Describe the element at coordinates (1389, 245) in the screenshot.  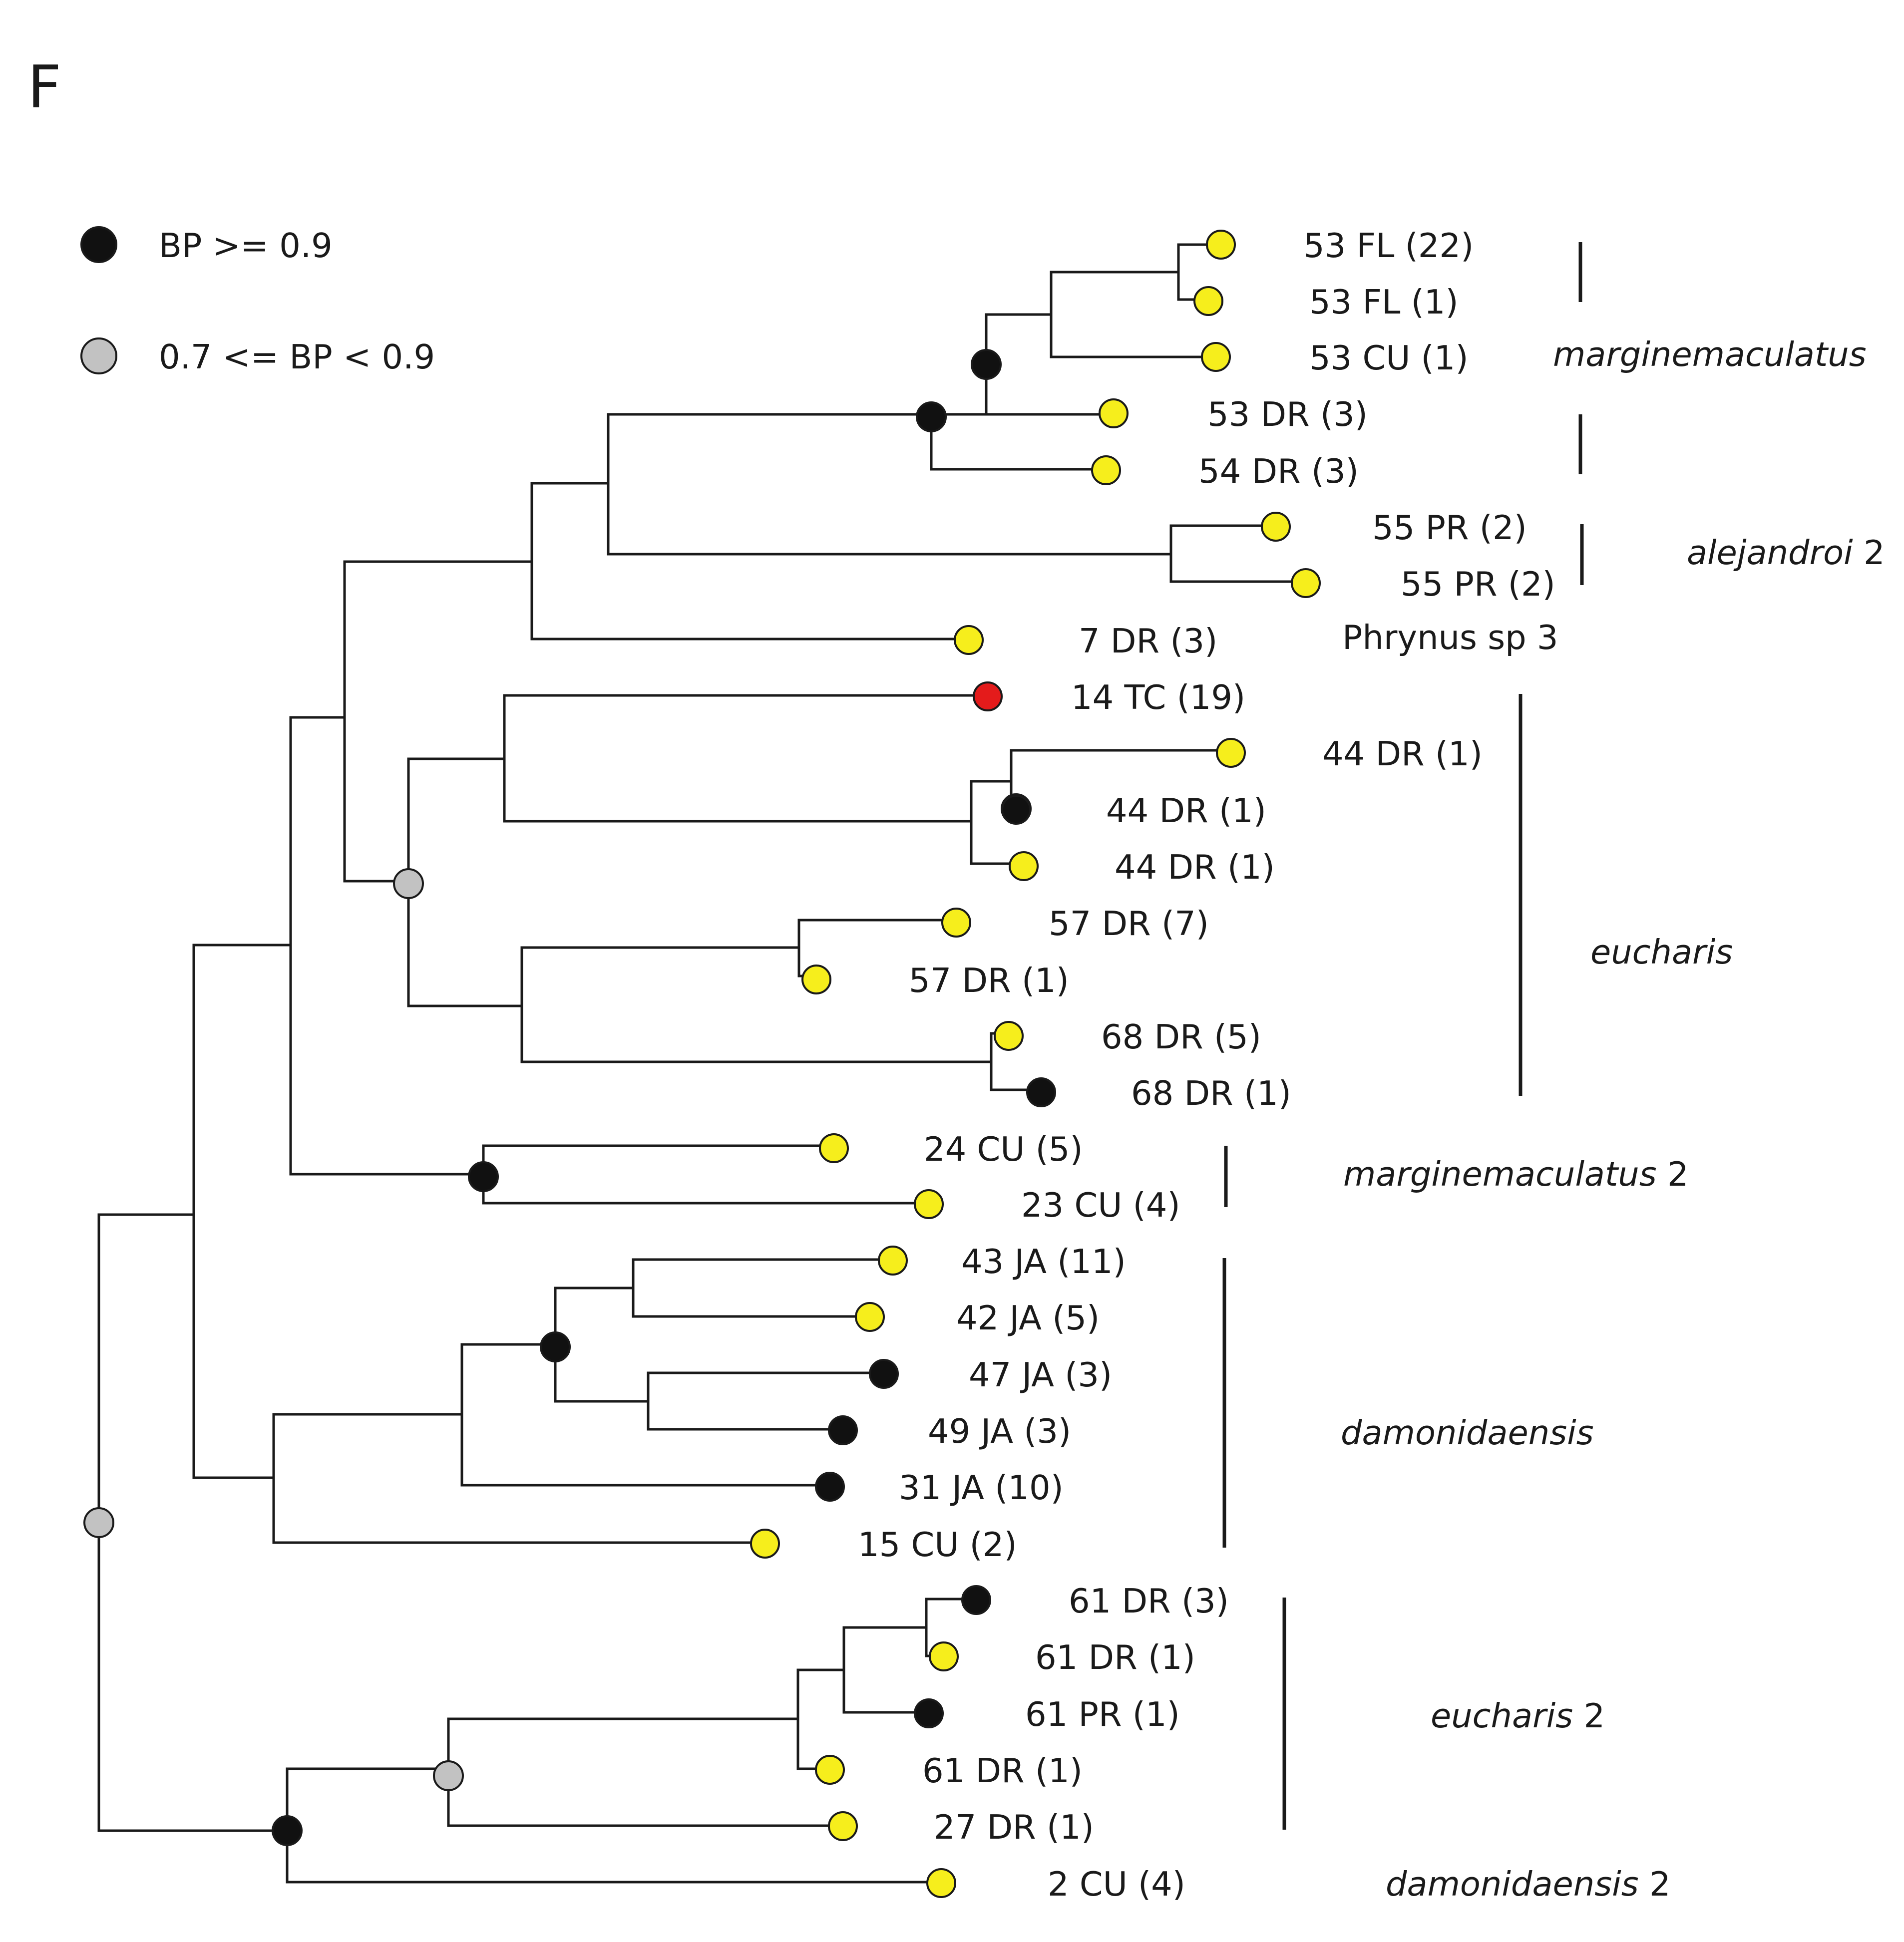
I see `tip-label: 53 FL (22)` at that location.